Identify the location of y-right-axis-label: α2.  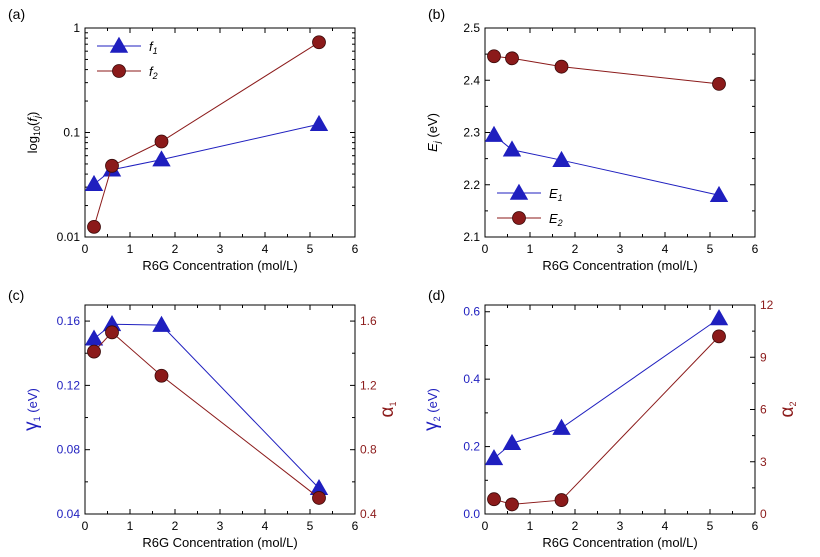
(787, 410).